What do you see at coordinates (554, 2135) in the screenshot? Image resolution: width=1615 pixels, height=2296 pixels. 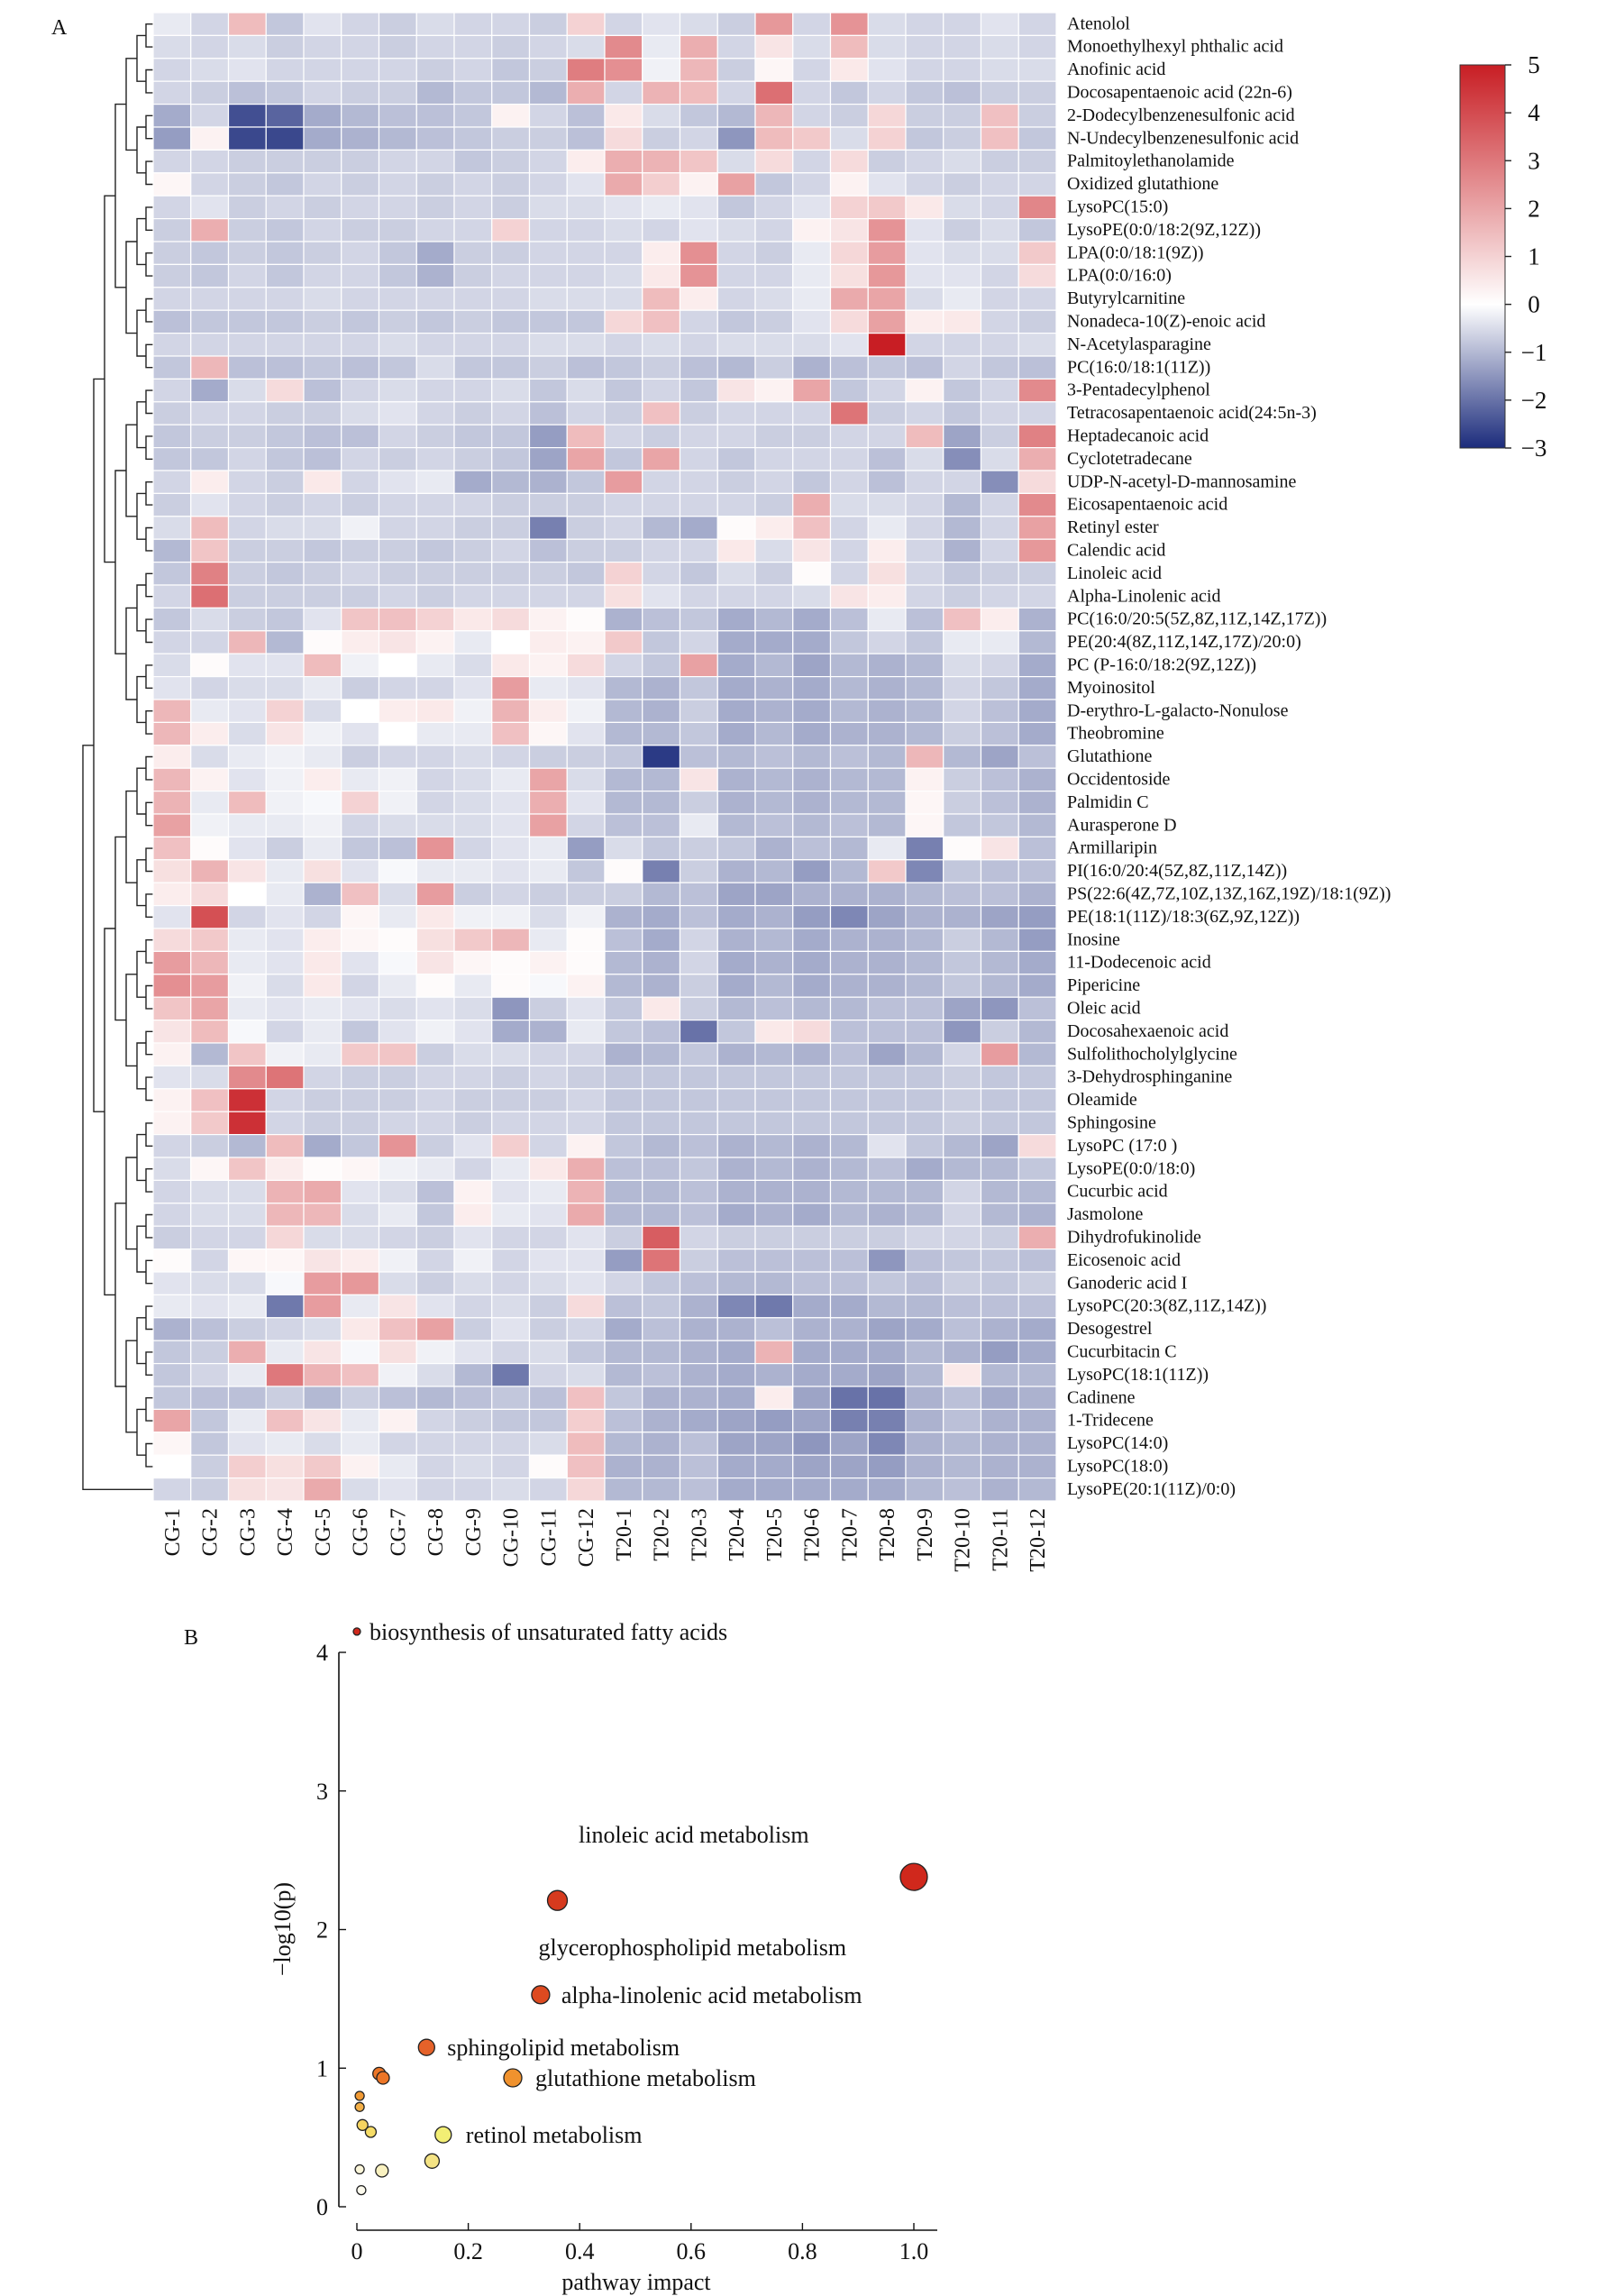 I see `pathway-label: retinol metabolism` at bounding box center [554, 2135].